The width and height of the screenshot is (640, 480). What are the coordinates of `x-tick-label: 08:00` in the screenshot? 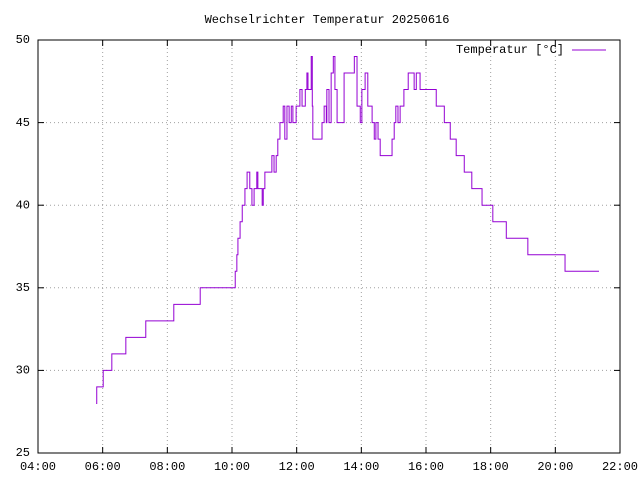 It's located at (167, 467).